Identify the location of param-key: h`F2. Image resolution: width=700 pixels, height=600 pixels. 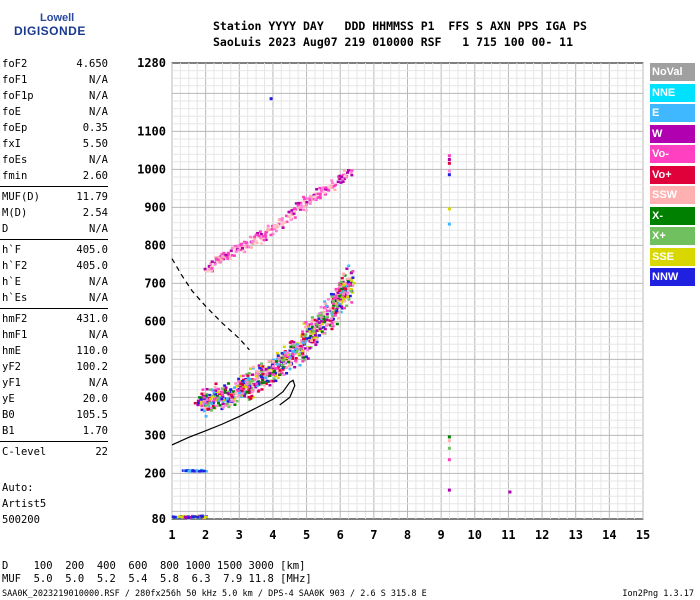
(15, 266).